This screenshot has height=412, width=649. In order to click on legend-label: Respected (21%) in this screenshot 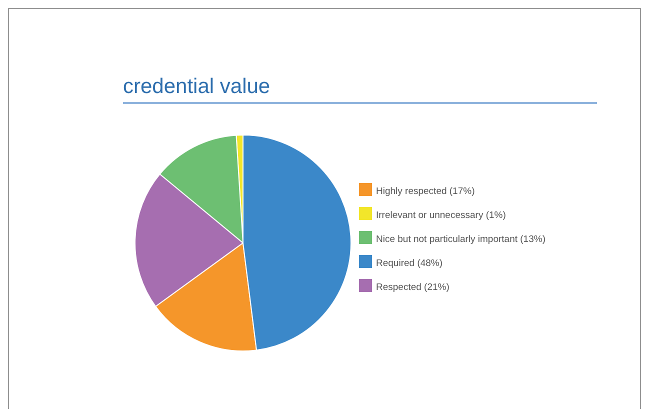, I will do `click(413, 287)`.